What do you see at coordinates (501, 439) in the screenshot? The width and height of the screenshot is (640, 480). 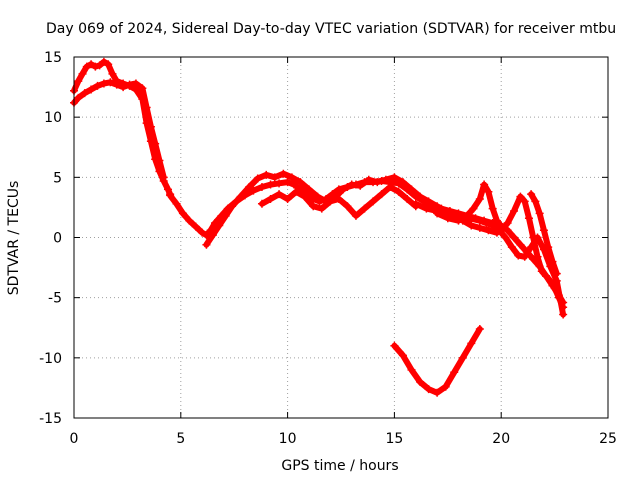 I see `x-tick-label: 20` at bounding box center [501, 439].